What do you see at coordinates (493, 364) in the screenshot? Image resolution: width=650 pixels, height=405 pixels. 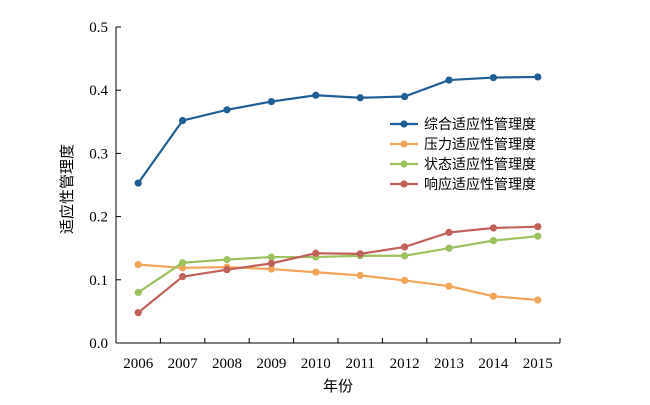 I see `x-tick-label: 2014` at bounding box center [493, 364].